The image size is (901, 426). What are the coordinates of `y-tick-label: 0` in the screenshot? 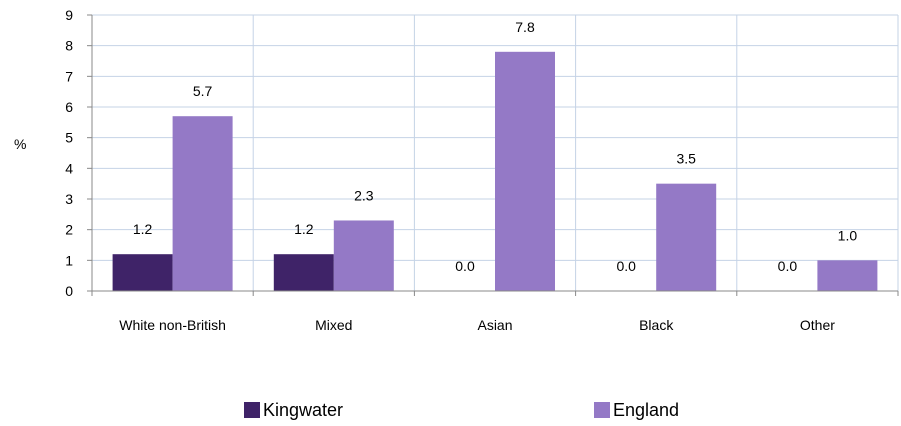 It's located at (69, 291).